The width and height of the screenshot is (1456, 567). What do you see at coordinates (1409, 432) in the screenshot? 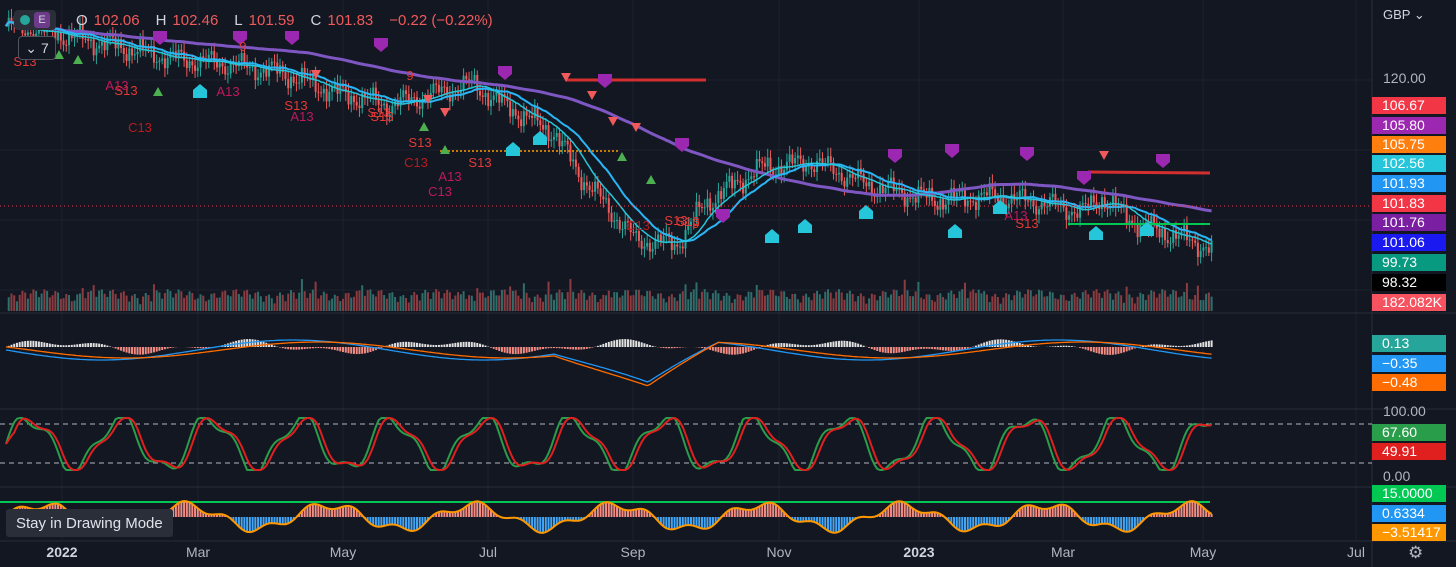
I see `stoch-k-tag: 67.60` at bounding box center [1409, 432].